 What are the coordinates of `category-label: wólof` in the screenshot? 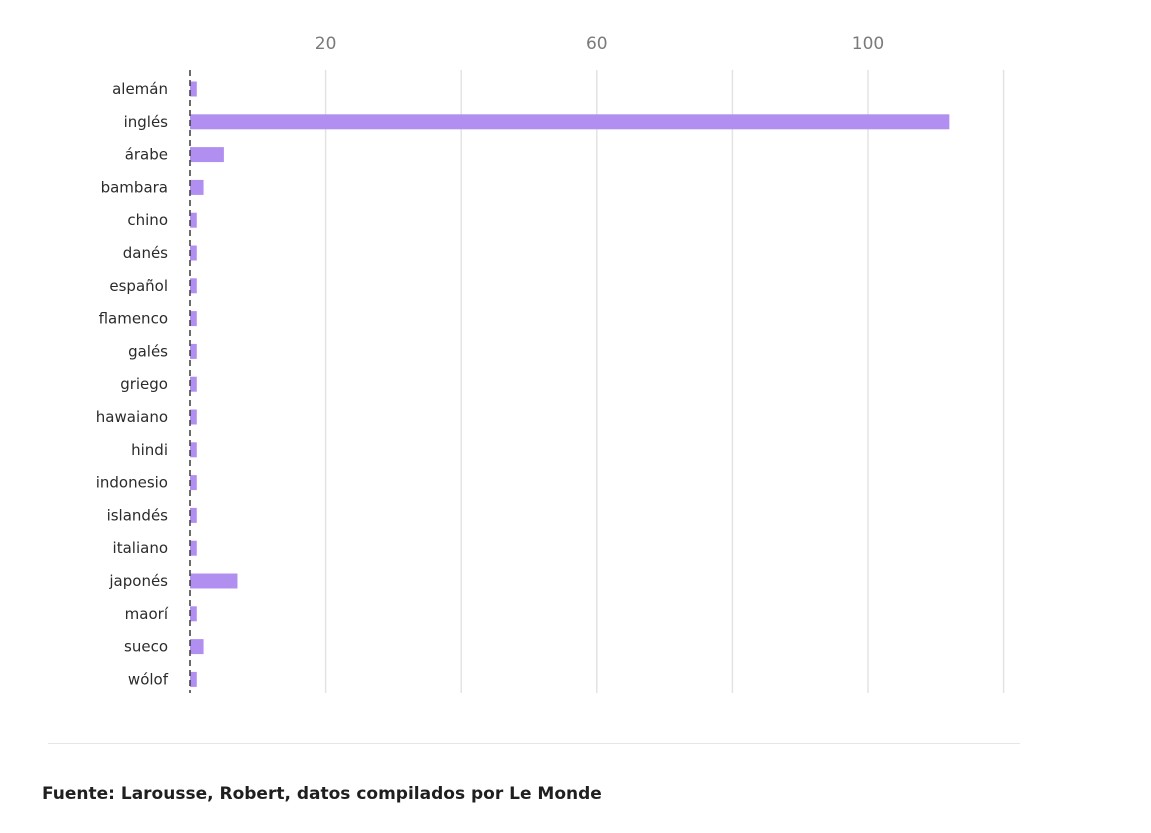 It's located at (148, 679).